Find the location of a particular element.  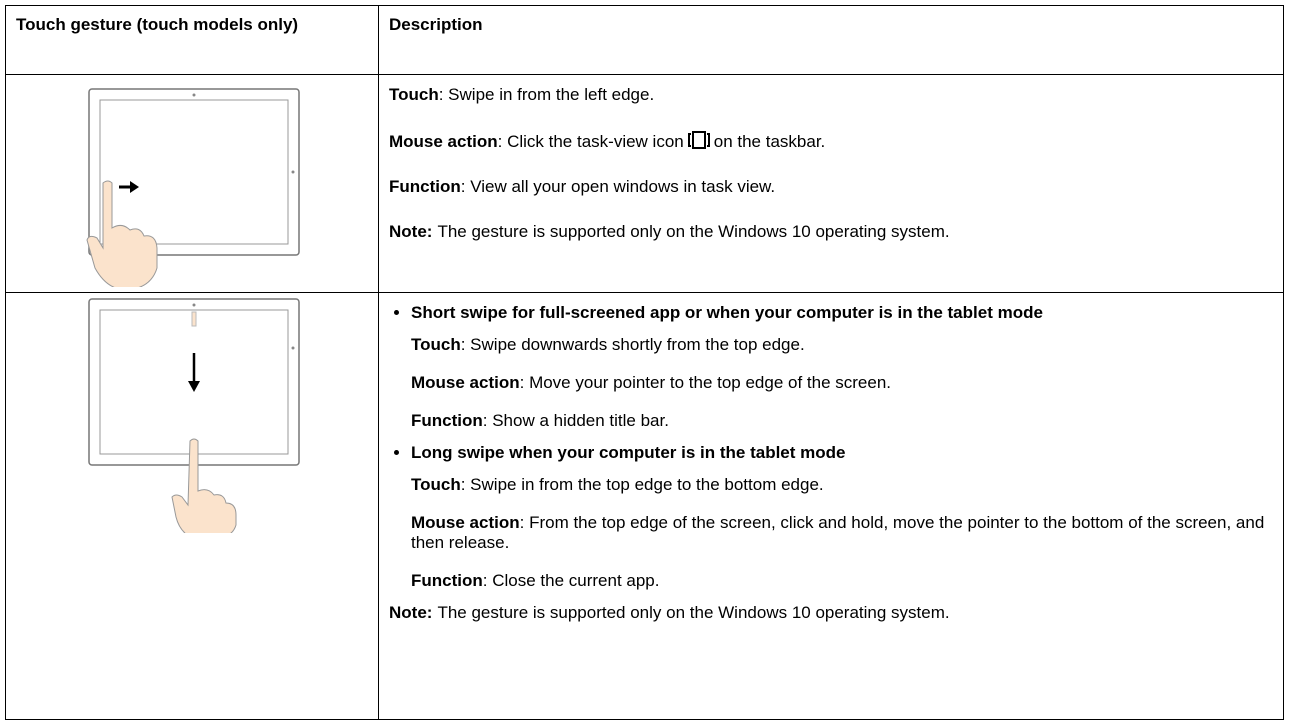

text: : Show a hidden title bar. is located at coordinates (575, 420).